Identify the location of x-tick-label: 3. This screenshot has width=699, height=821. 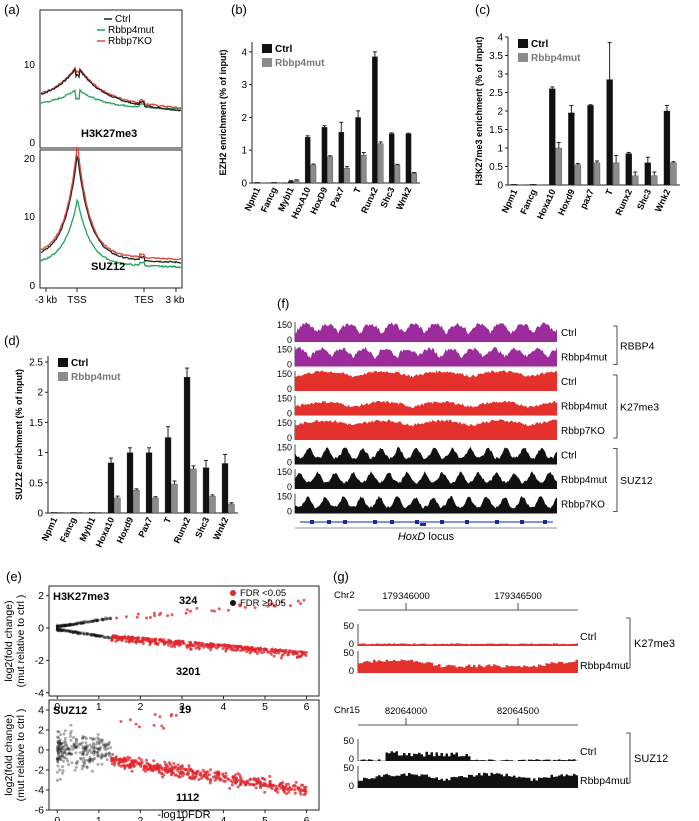
(182, 818).